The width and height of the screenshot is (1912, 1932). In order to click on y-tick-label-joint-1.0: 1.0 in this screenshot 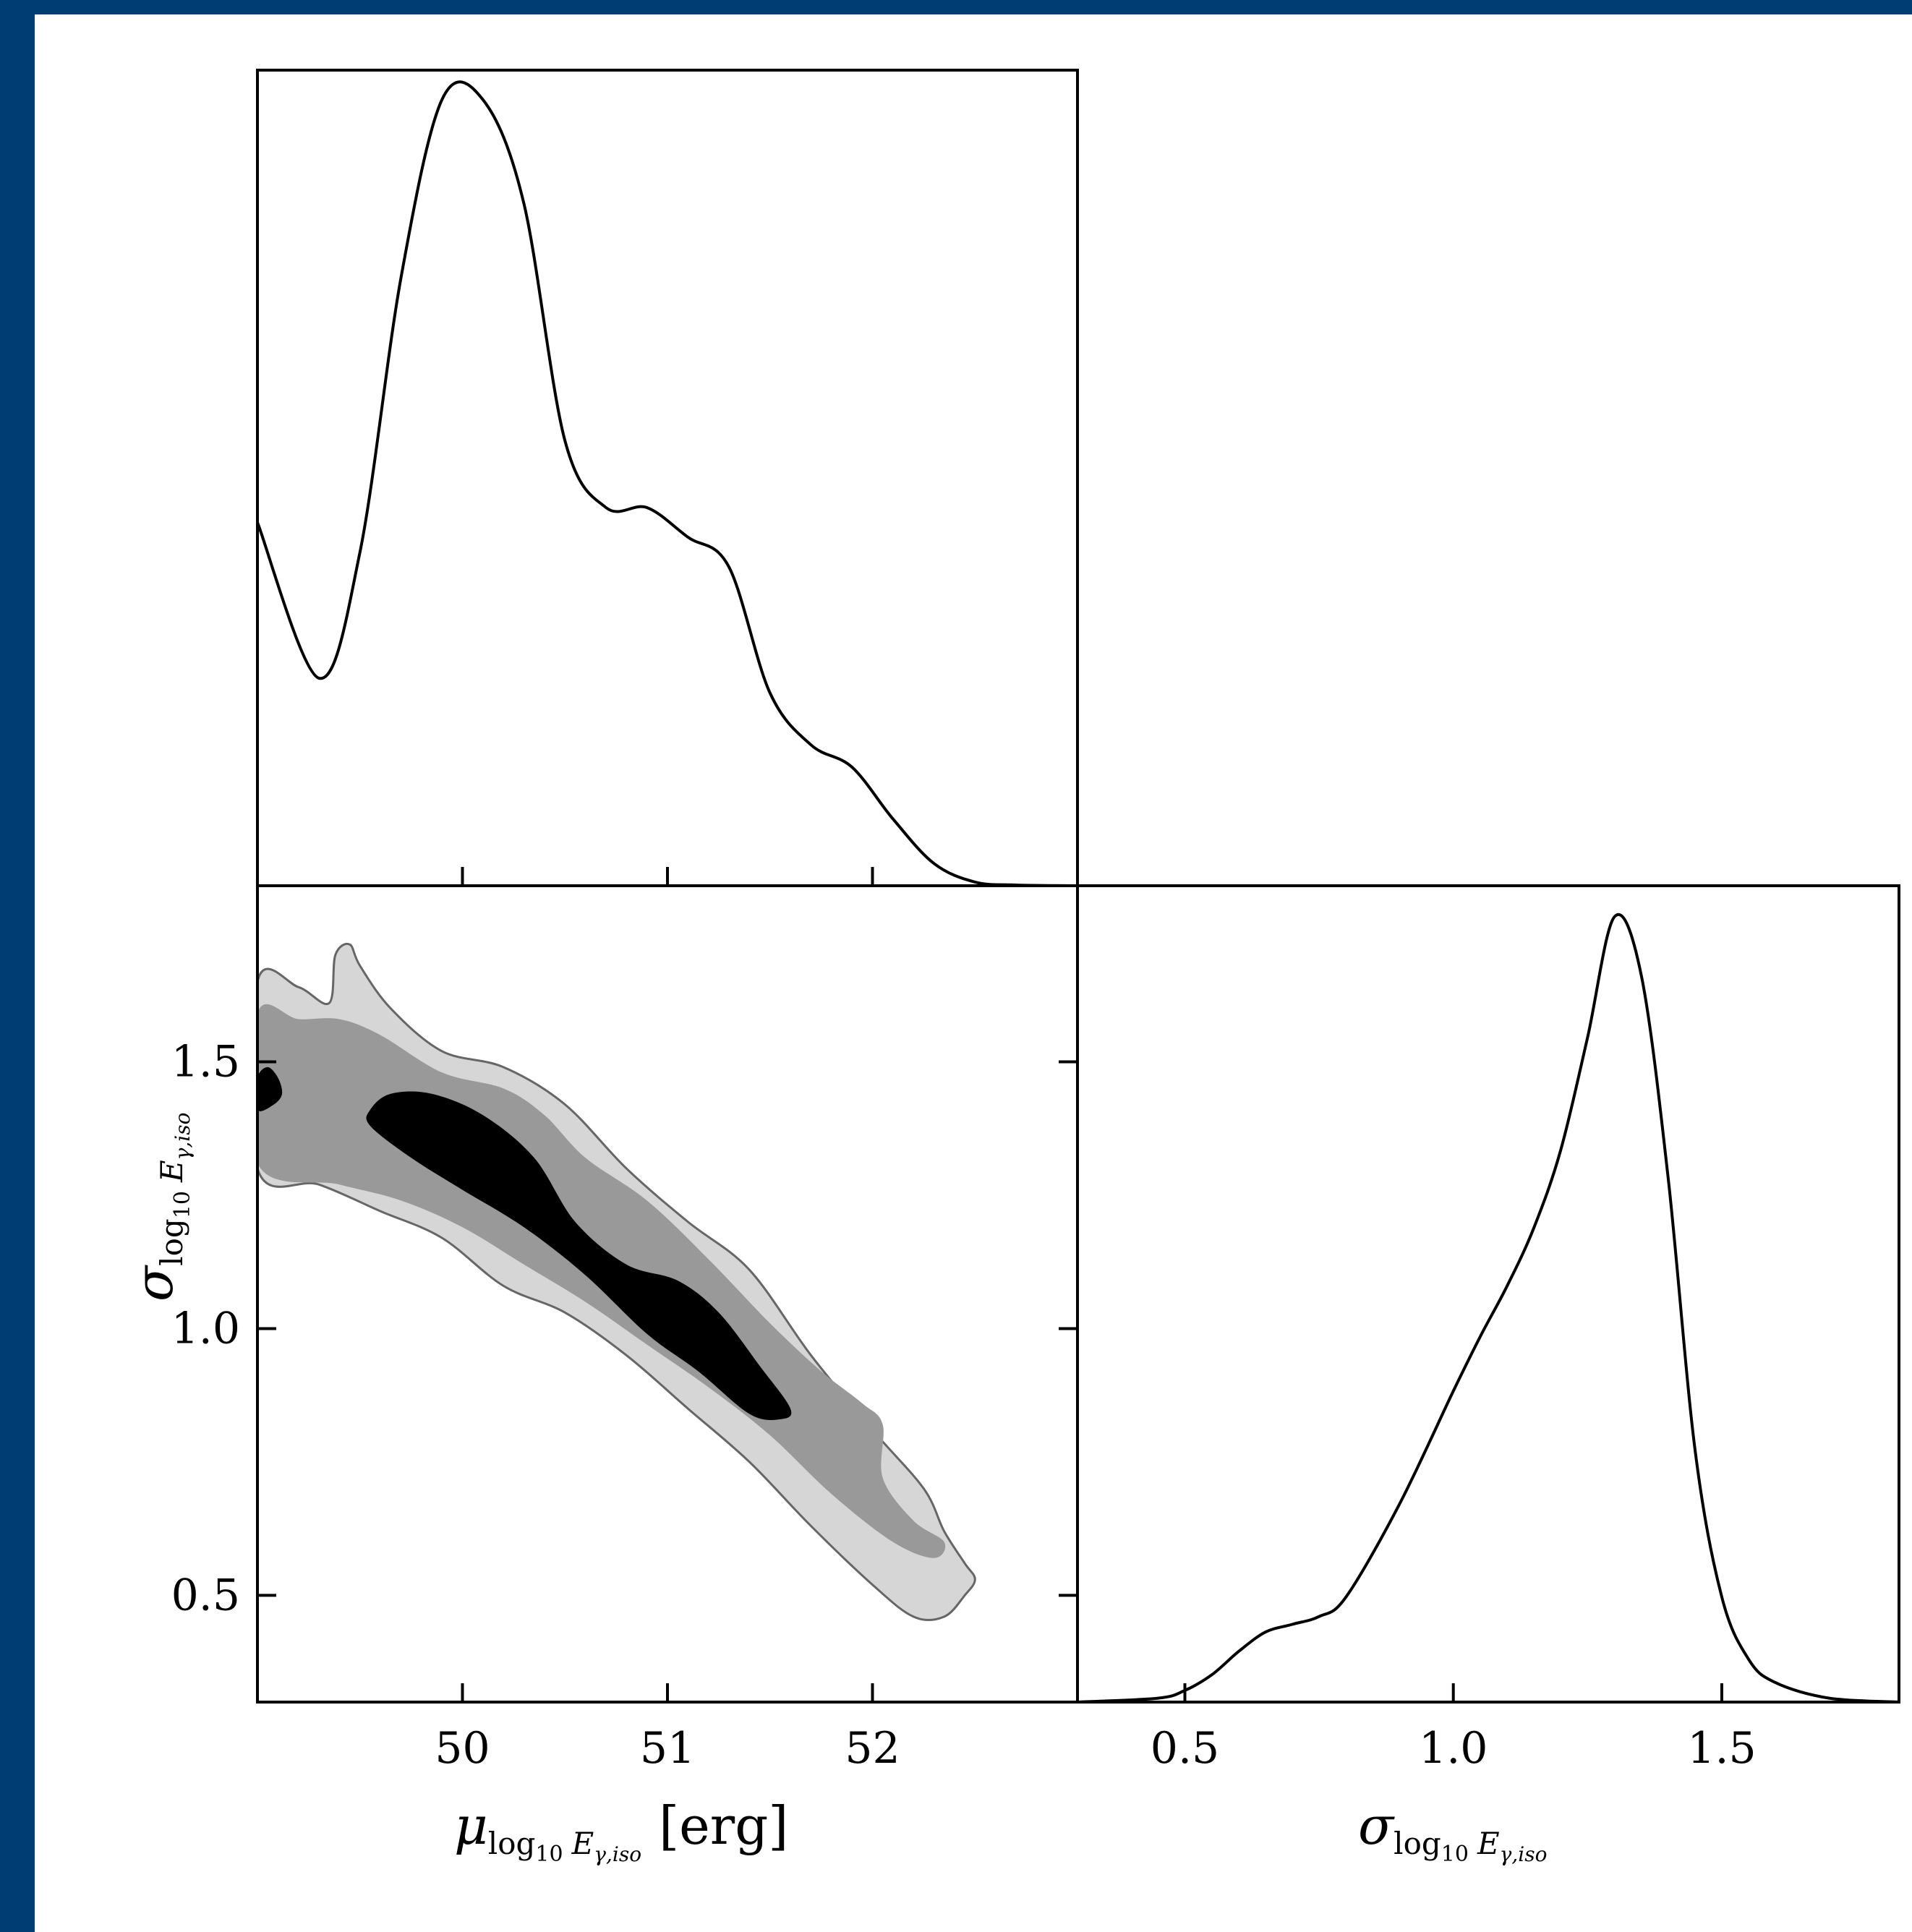, I will do `click(205, 1328)`.